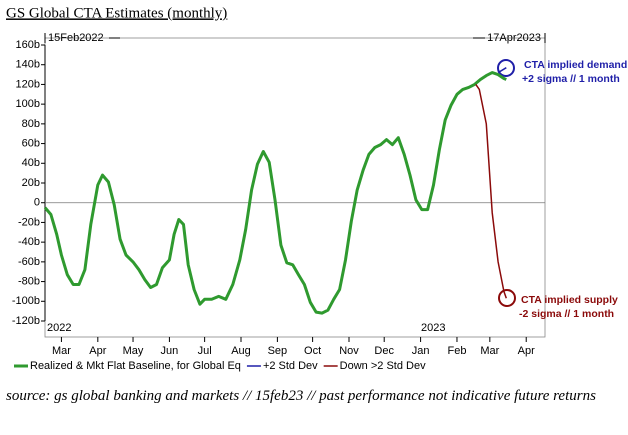  Describe the element at coordinates (349, 351) in the screenshot. I see `x-tick-label: Nov` at that location.